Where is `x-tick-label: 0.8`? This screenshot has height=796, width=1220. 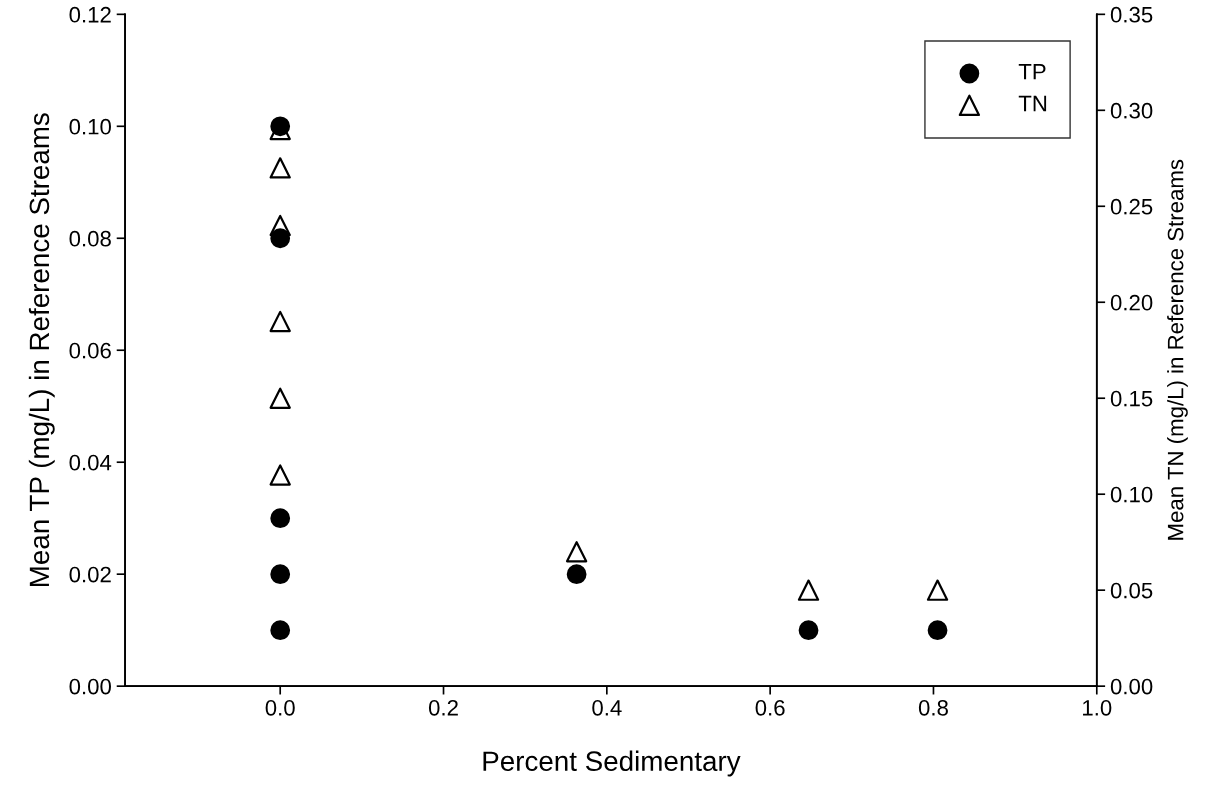
x-tick-label: 0.8 is located at coordinates (933, 707).